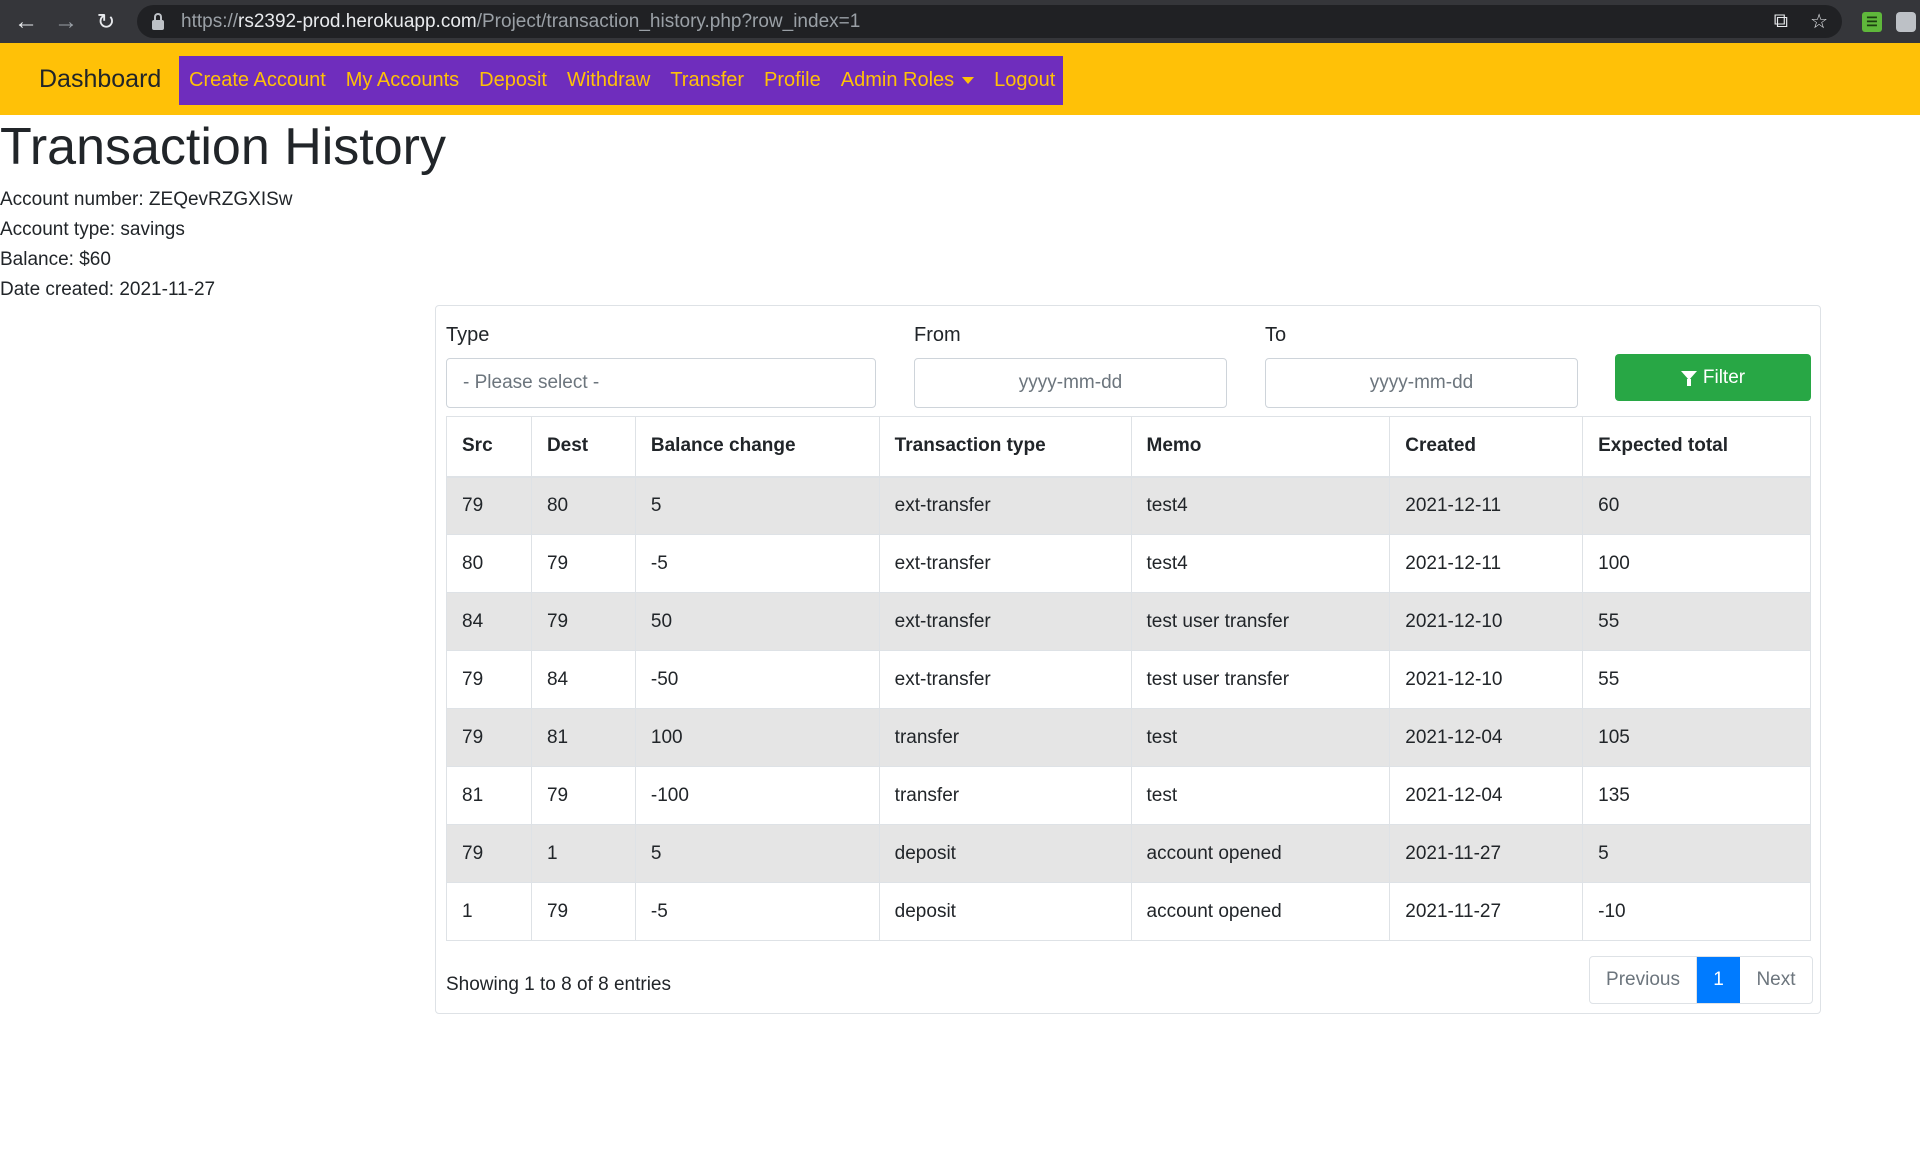 The height and width of the screenshot is (1169, 1920). Describe the element at coordinates (489, 563) in the screenshot. I see `cell-src: 80` at that location.